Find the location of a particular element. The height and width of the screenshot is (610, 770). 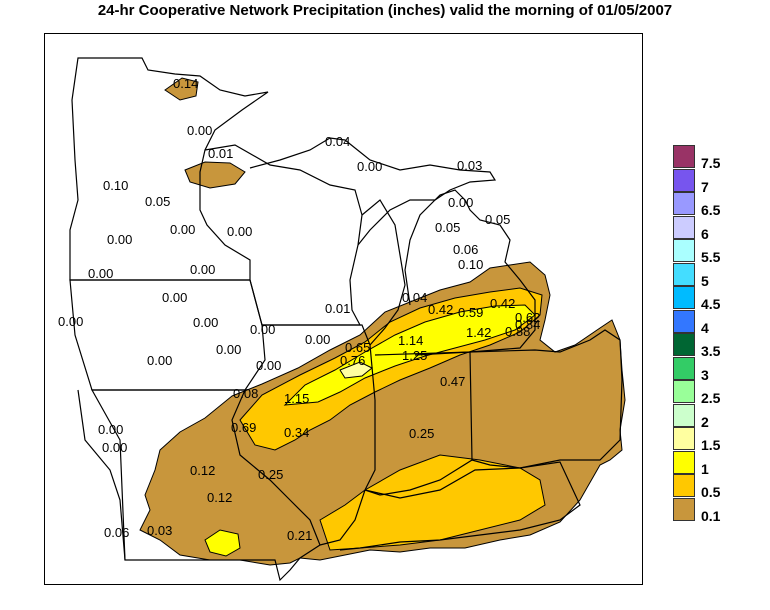

precip-spot-mn is located at coordinates (215, 175).